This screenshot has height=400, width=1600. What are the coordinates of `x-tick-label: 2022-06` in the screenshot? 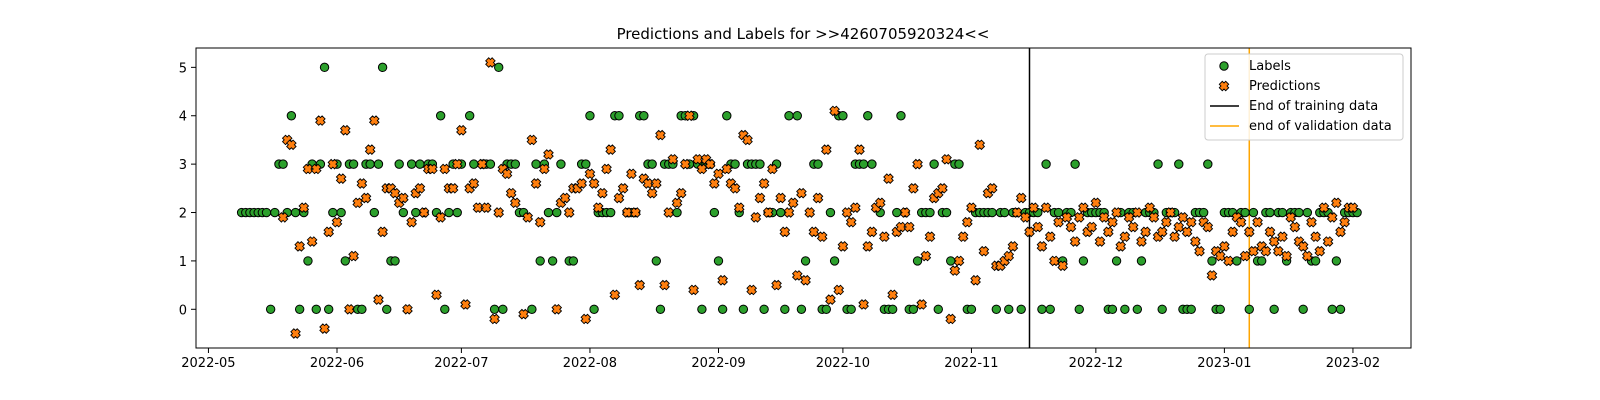 It's located at (337, 363).